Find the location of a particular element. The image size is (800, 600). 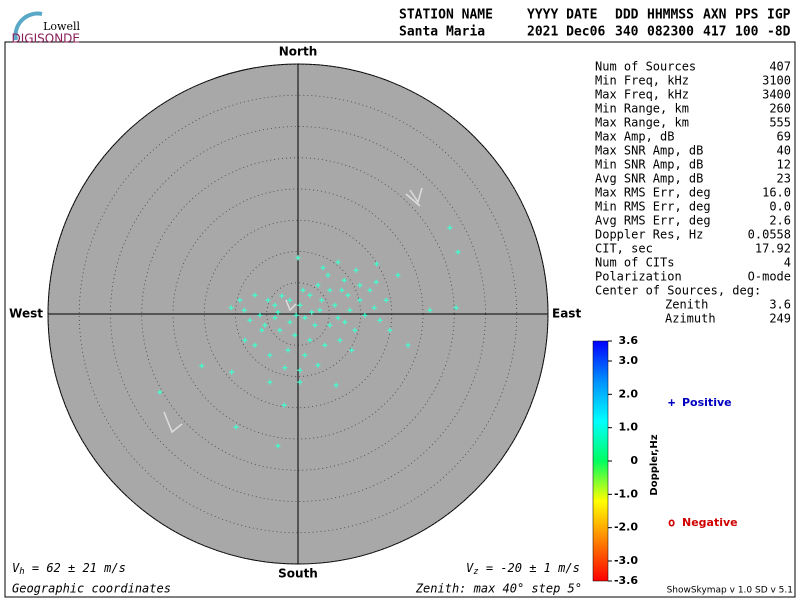

vh-sub: h is located at coordinates (21, 572).